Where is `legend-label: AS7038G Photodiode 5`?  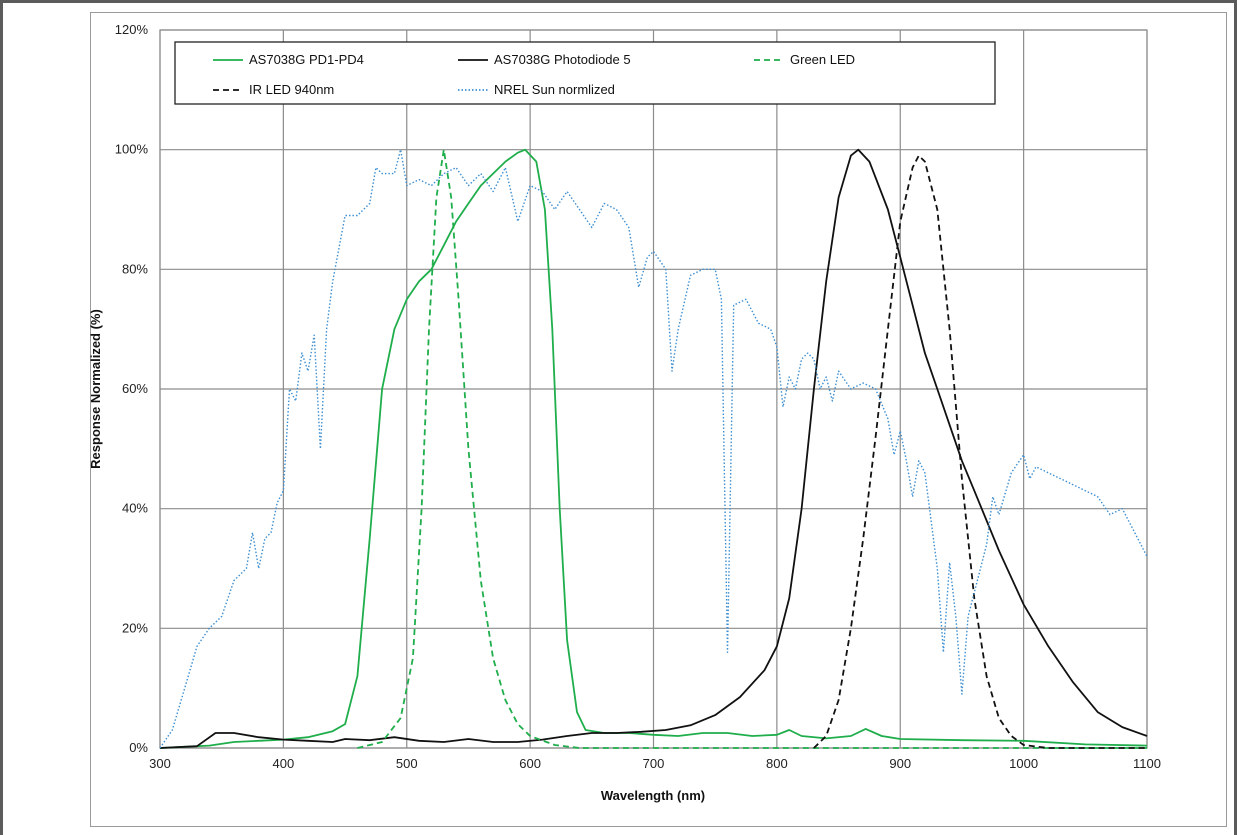 legend-label: AS7038G Photodiode 5 is located at coordinates (562, 59).